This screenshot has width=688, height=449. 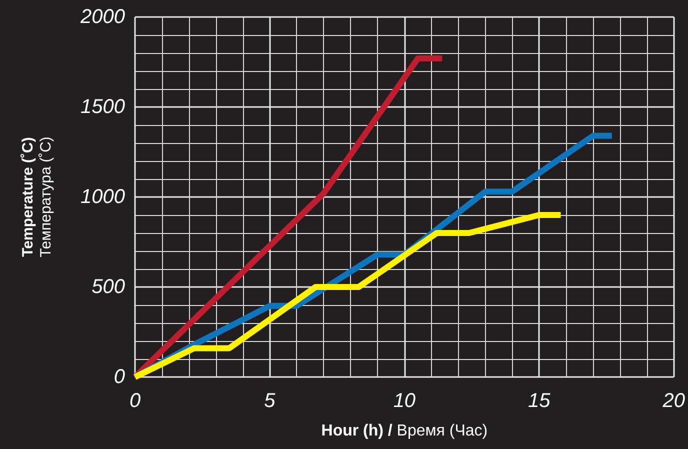 What do you see at coordinates (270, 401) in the screenshot?
I see `x-tick-label: 5` at bounding box center [270, 401].